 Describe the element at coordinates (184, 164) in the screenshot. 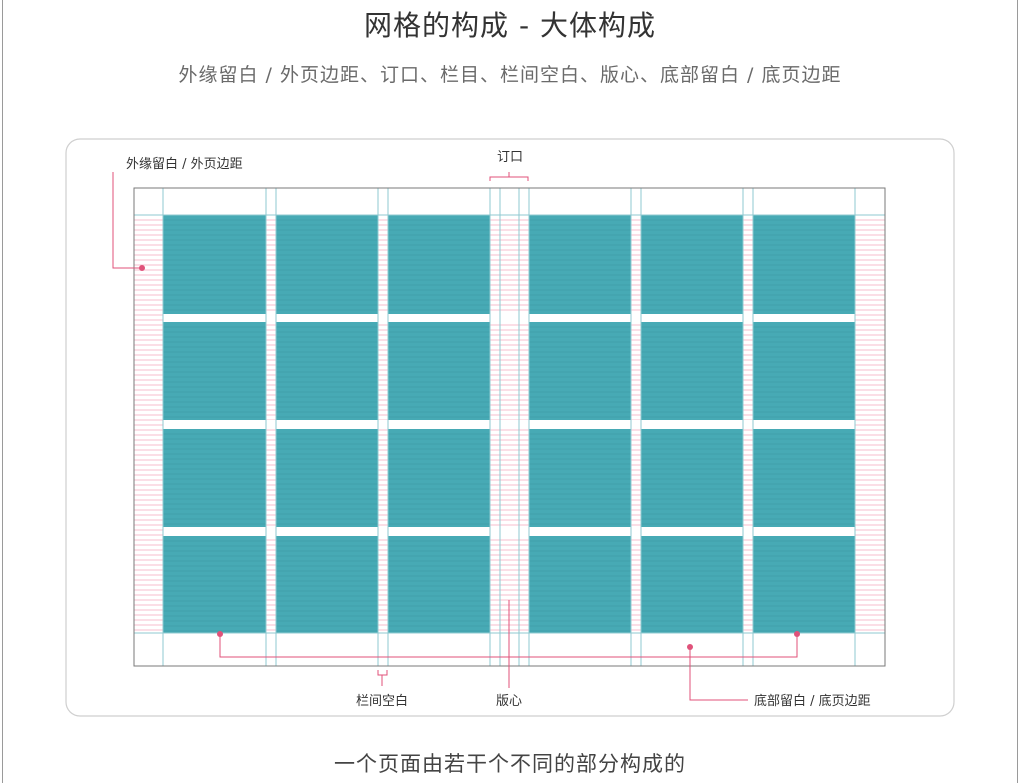

I see `outer-margin-label: 外缘留白 / 外页边距` at that location.